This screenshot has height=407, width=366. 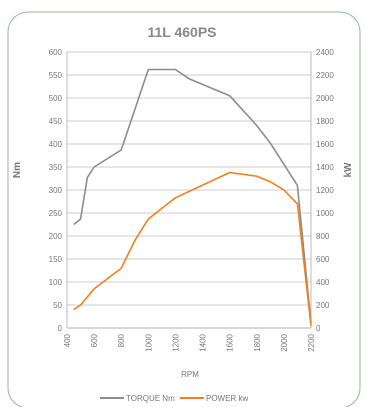 What do you see at coordinates (148, 342) in the screenshot?
I see `x-tick-label: 1000` at bounding box center [148, 342].